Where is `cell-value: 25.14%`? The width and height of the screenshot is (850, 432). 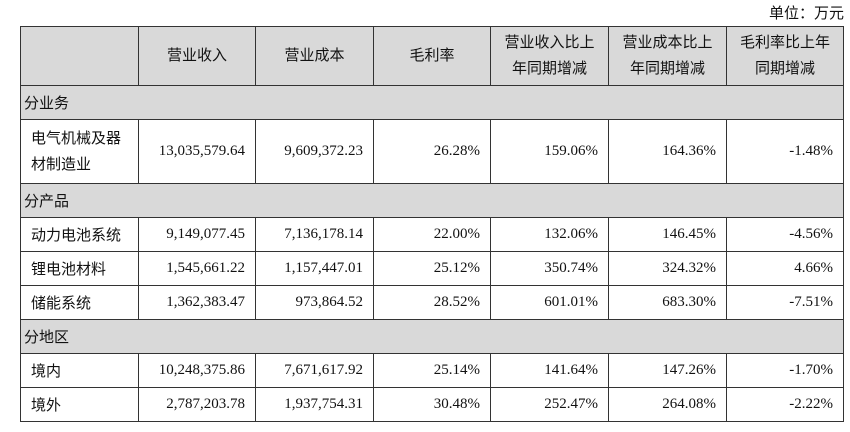
cell-value: 25.14% is located at coordinates (432, 370).